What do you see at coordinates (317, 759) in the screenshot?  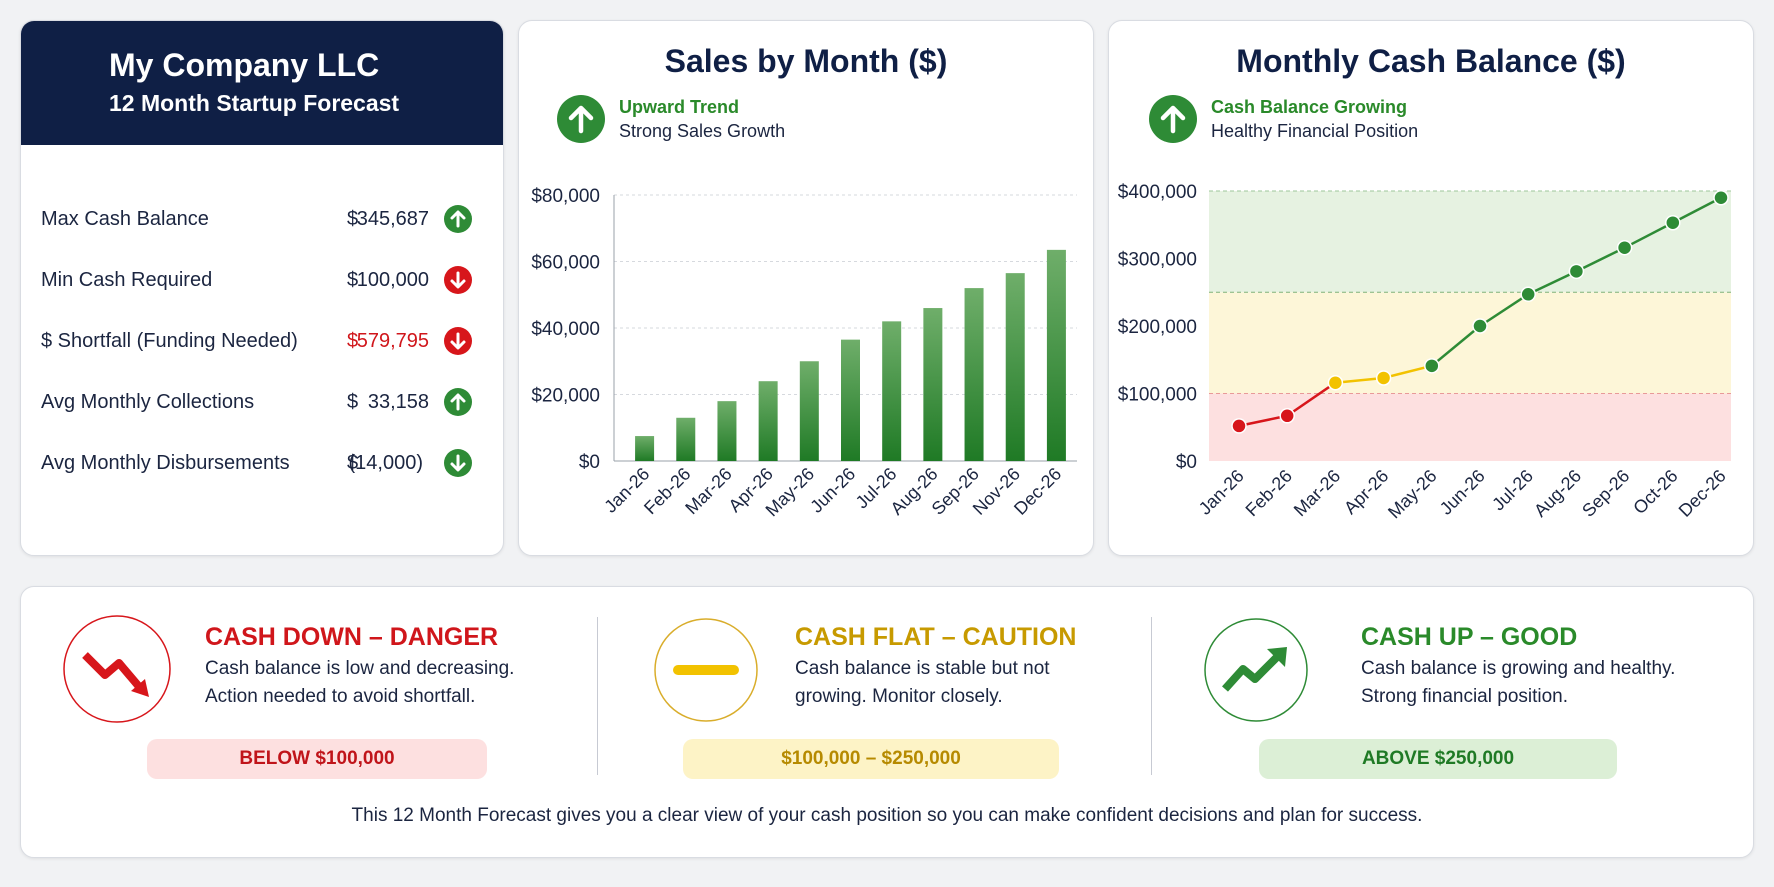 I see `threshold-pill-danger: BELOW $100,000` at bounding box center [317, 759].